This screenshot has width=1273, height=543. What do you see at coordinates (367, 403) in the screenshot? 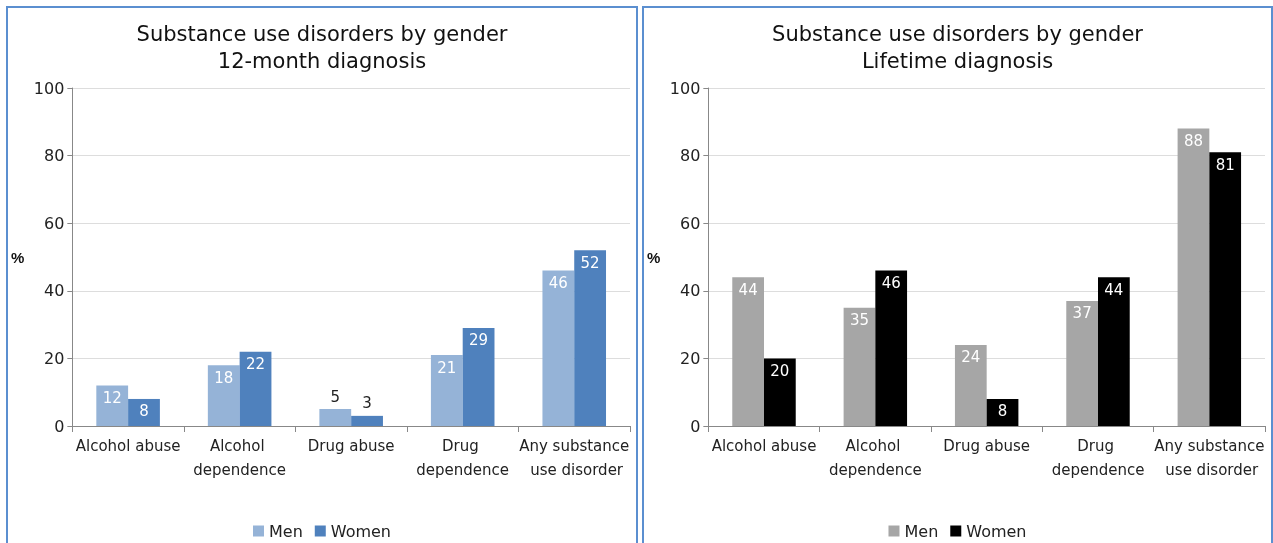
I see `data-label: 3` at bounding box center [367, 403].